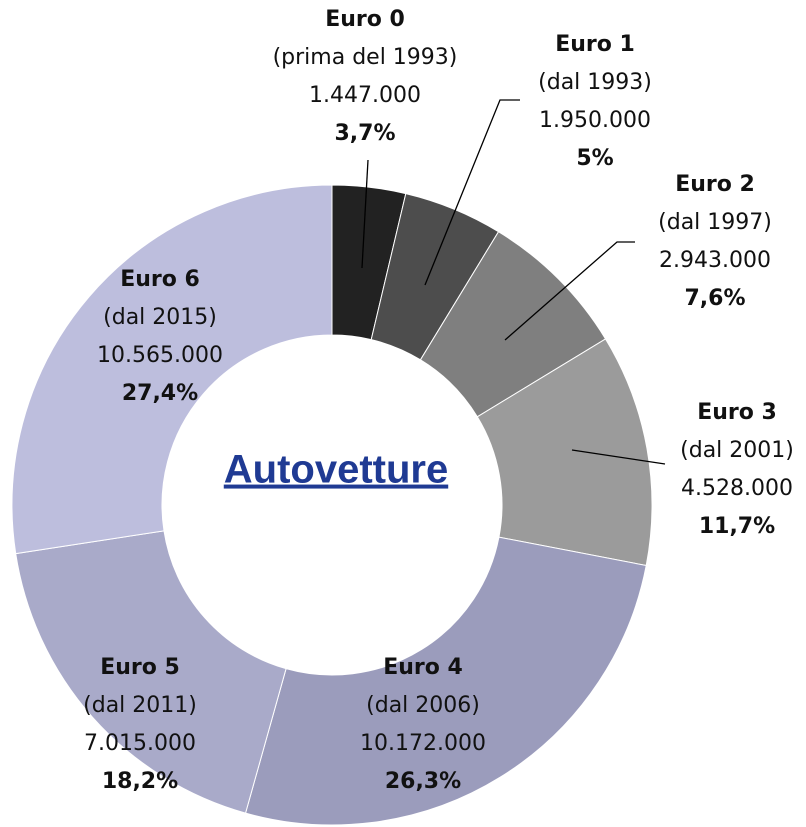 This screenshot has height=827, width=806. I want to click on label-count: 4.528.000, so click(737, 488).